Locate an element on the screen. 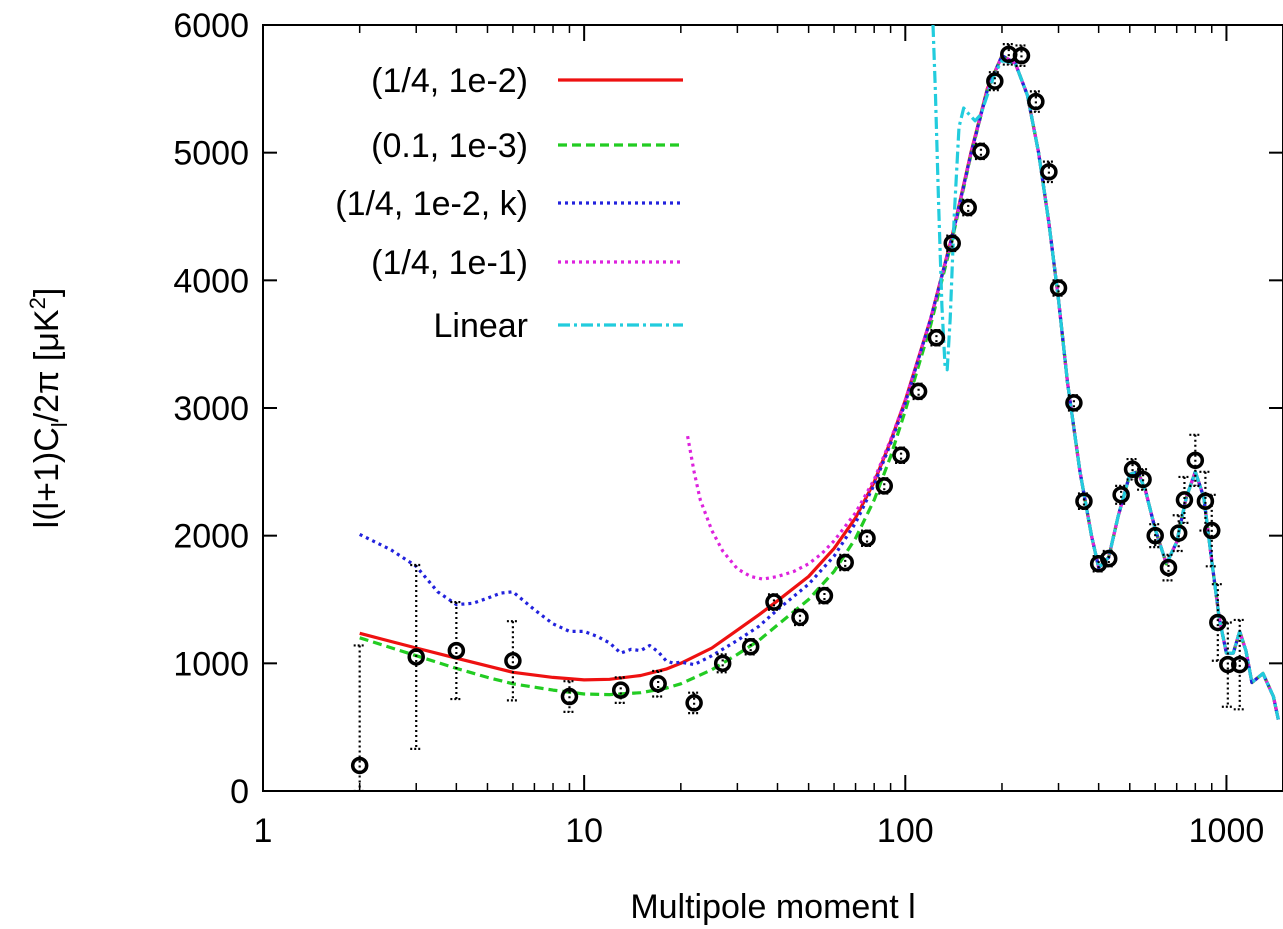 The width and height of the screenshot is (1283, 929). y-axis-title-mid: /2π [μK is located at coordinates (47, 365).